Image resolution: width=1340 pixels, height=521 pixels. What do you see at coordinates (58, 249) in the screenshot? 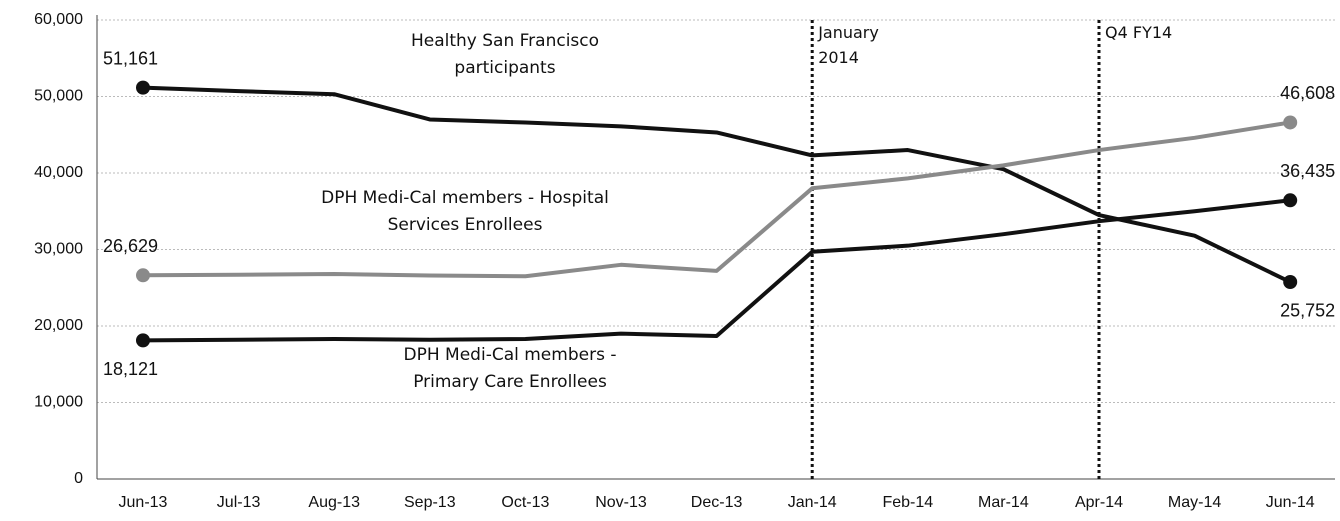
I see `y-tick-label: 30,000` at bounding box center [58, 249].